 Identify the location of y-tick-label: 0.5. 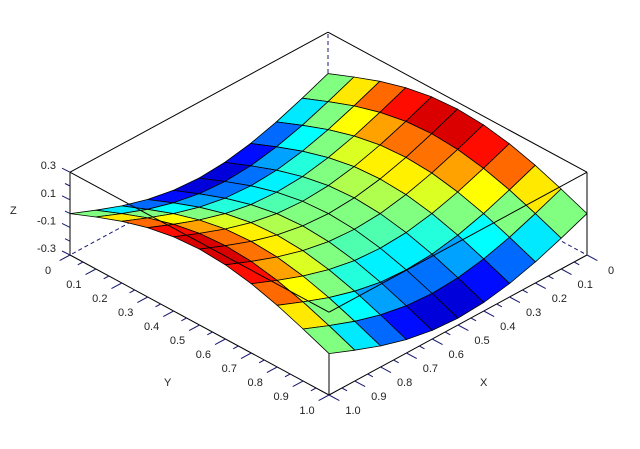
(177, 341).